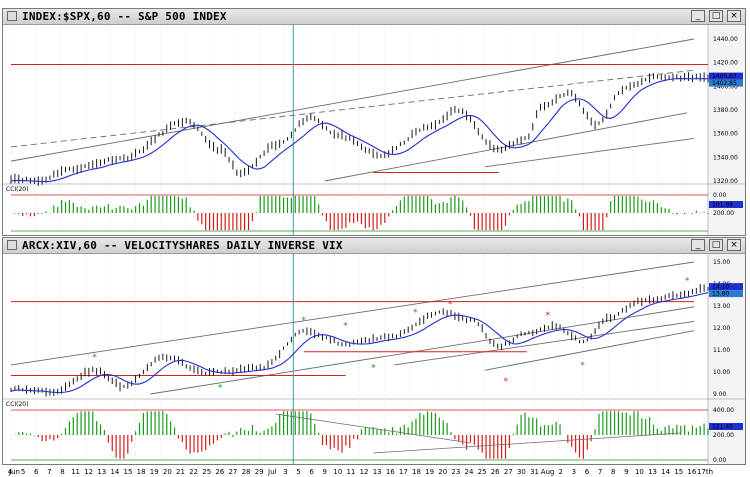  Describe the element at coordinates (49, 472) in the screenshot. I see `date-tick-label: 7` at that location.